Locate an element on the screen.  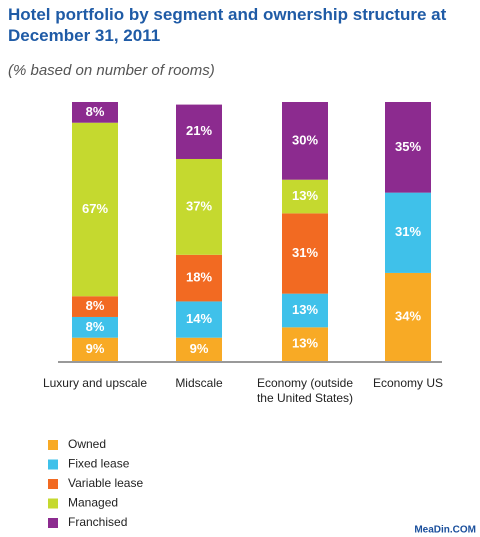
value-label: 34% is located at coordinates (408, 315).